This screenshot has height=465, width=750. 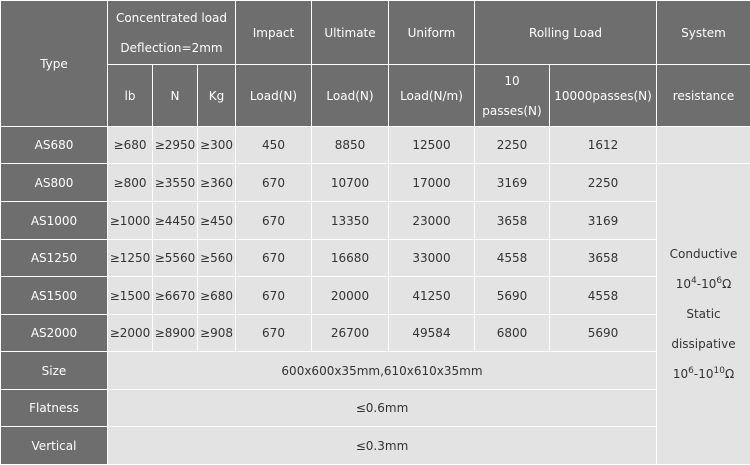 What do you see at coordinates (703, 254) in the screenshot?
I see `system-text: Conductive` at bounding box center [703, 254].